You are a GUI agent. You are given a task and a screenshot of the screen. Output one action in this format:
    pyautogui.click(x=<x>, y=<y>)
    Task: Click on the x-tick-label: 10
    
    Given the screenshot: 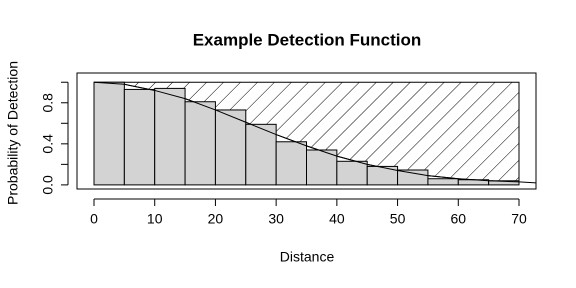 What is the action you would take?
    pyautogui.click(x=155, y=219)
    